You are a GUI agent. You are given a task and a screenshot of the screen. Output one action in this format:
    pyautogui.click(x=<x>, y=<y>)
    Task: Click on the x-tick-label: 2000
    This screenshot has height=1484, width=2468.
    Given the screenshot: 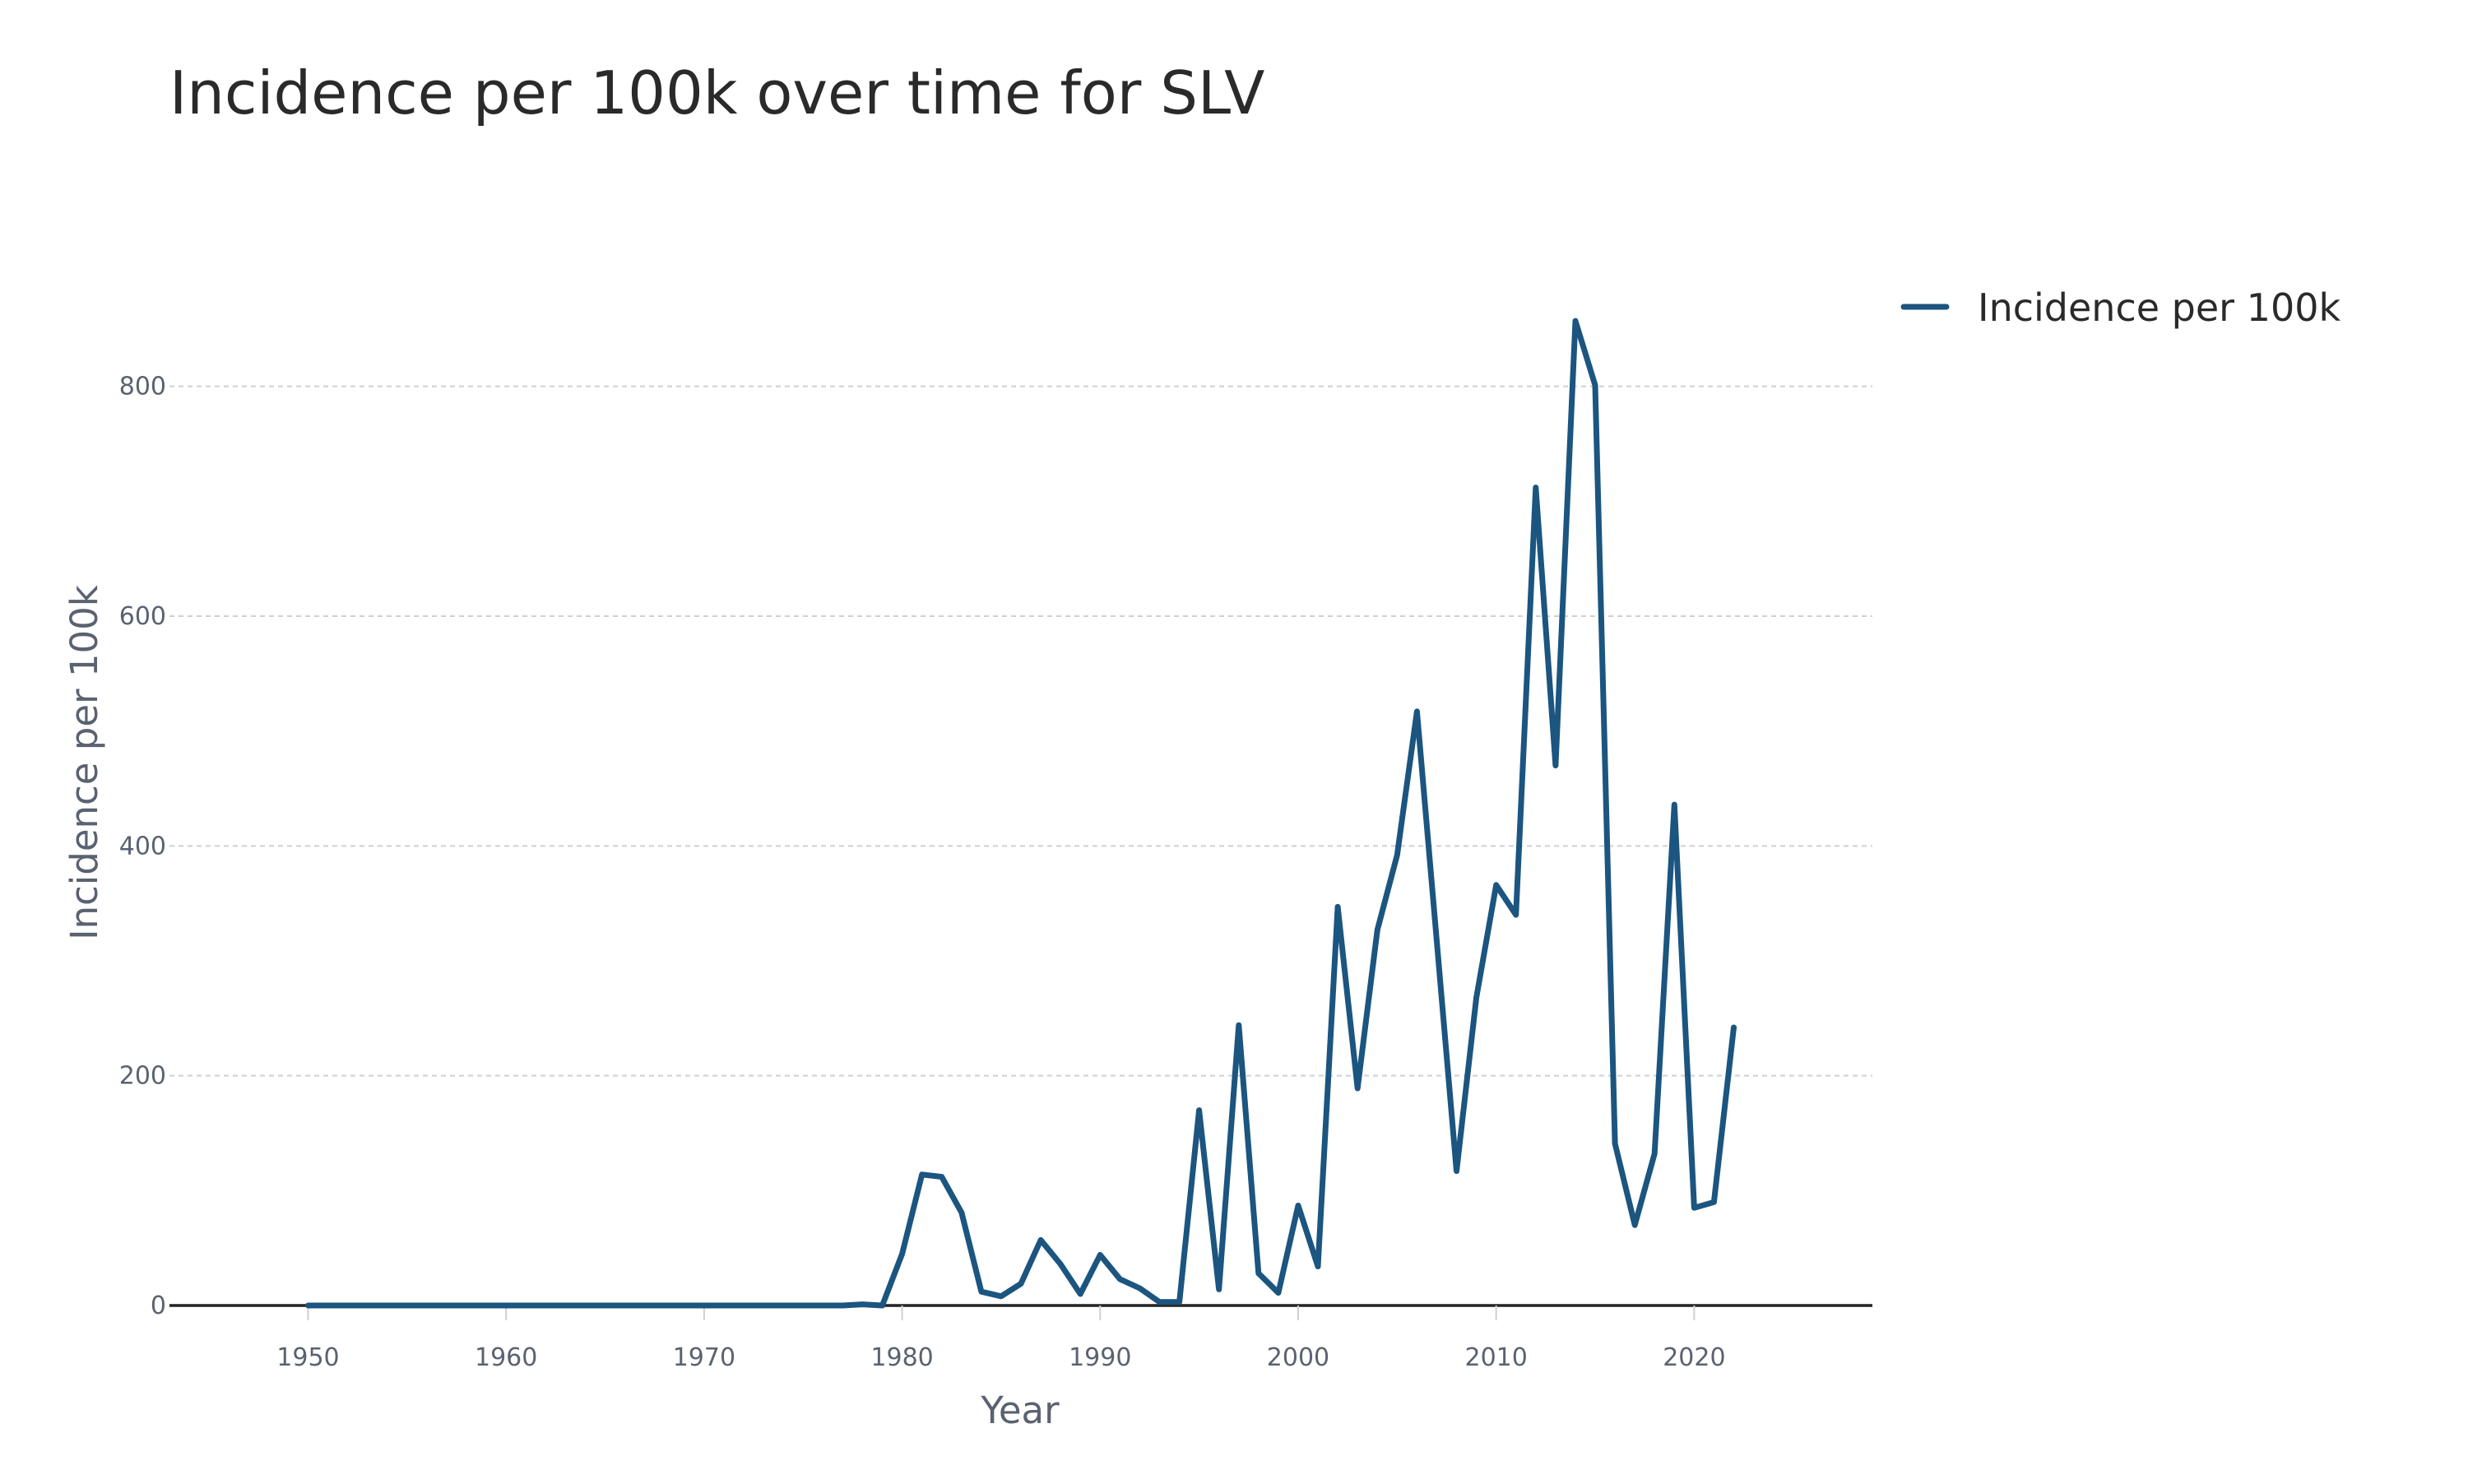 What is the action you would take?
    pyautogui.click(x=1298, y=1357)
    